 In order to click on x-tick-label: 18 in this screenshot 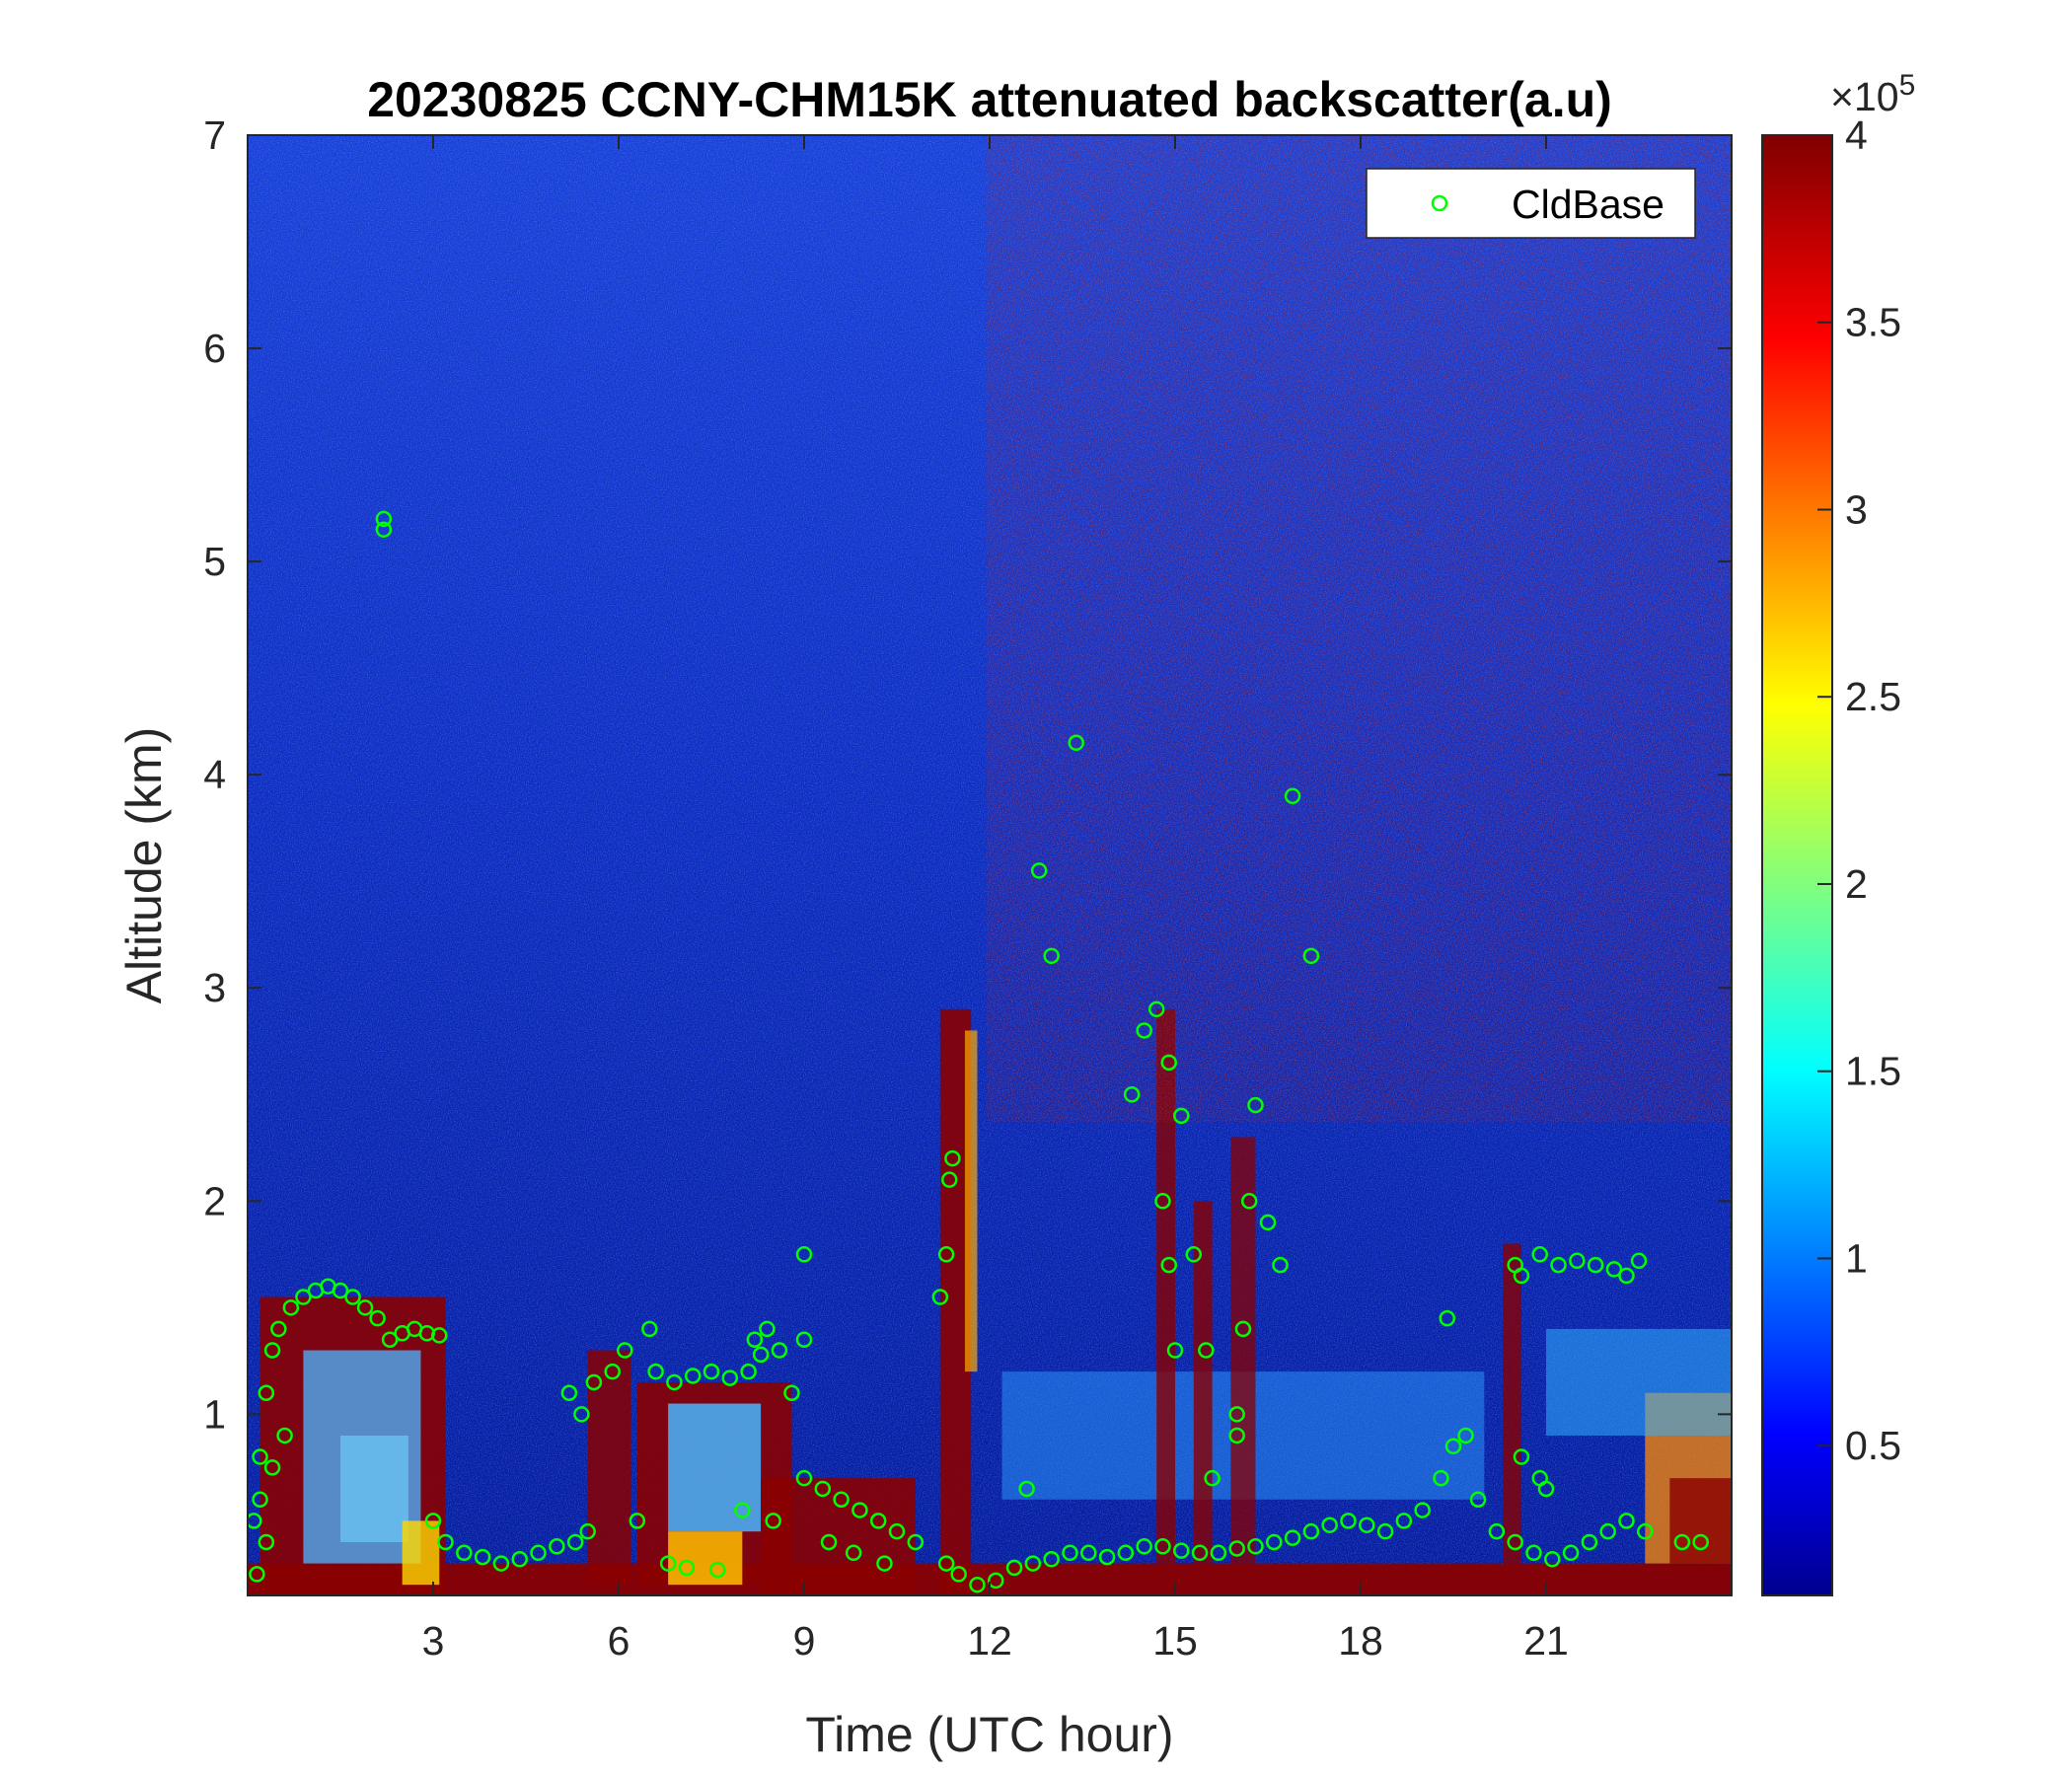, I will do `click(1360, 1641)`.